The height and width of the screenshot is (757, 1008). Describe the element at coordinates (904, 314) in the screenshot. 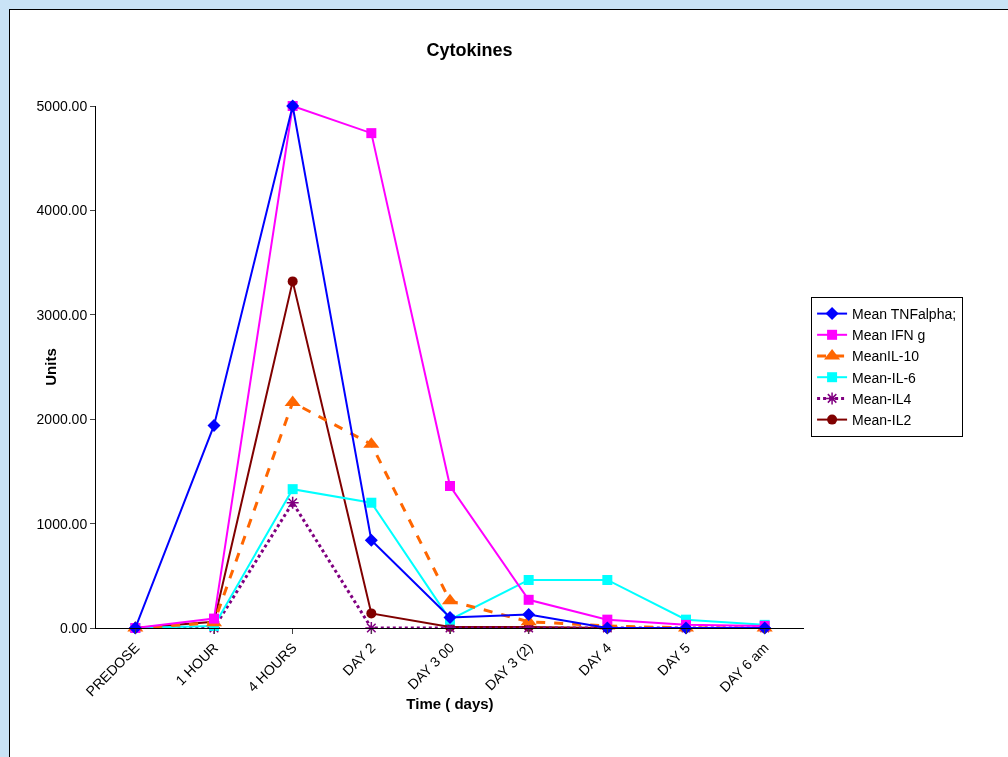

I see `legend-label: Mean TNFalpha;` at that location.